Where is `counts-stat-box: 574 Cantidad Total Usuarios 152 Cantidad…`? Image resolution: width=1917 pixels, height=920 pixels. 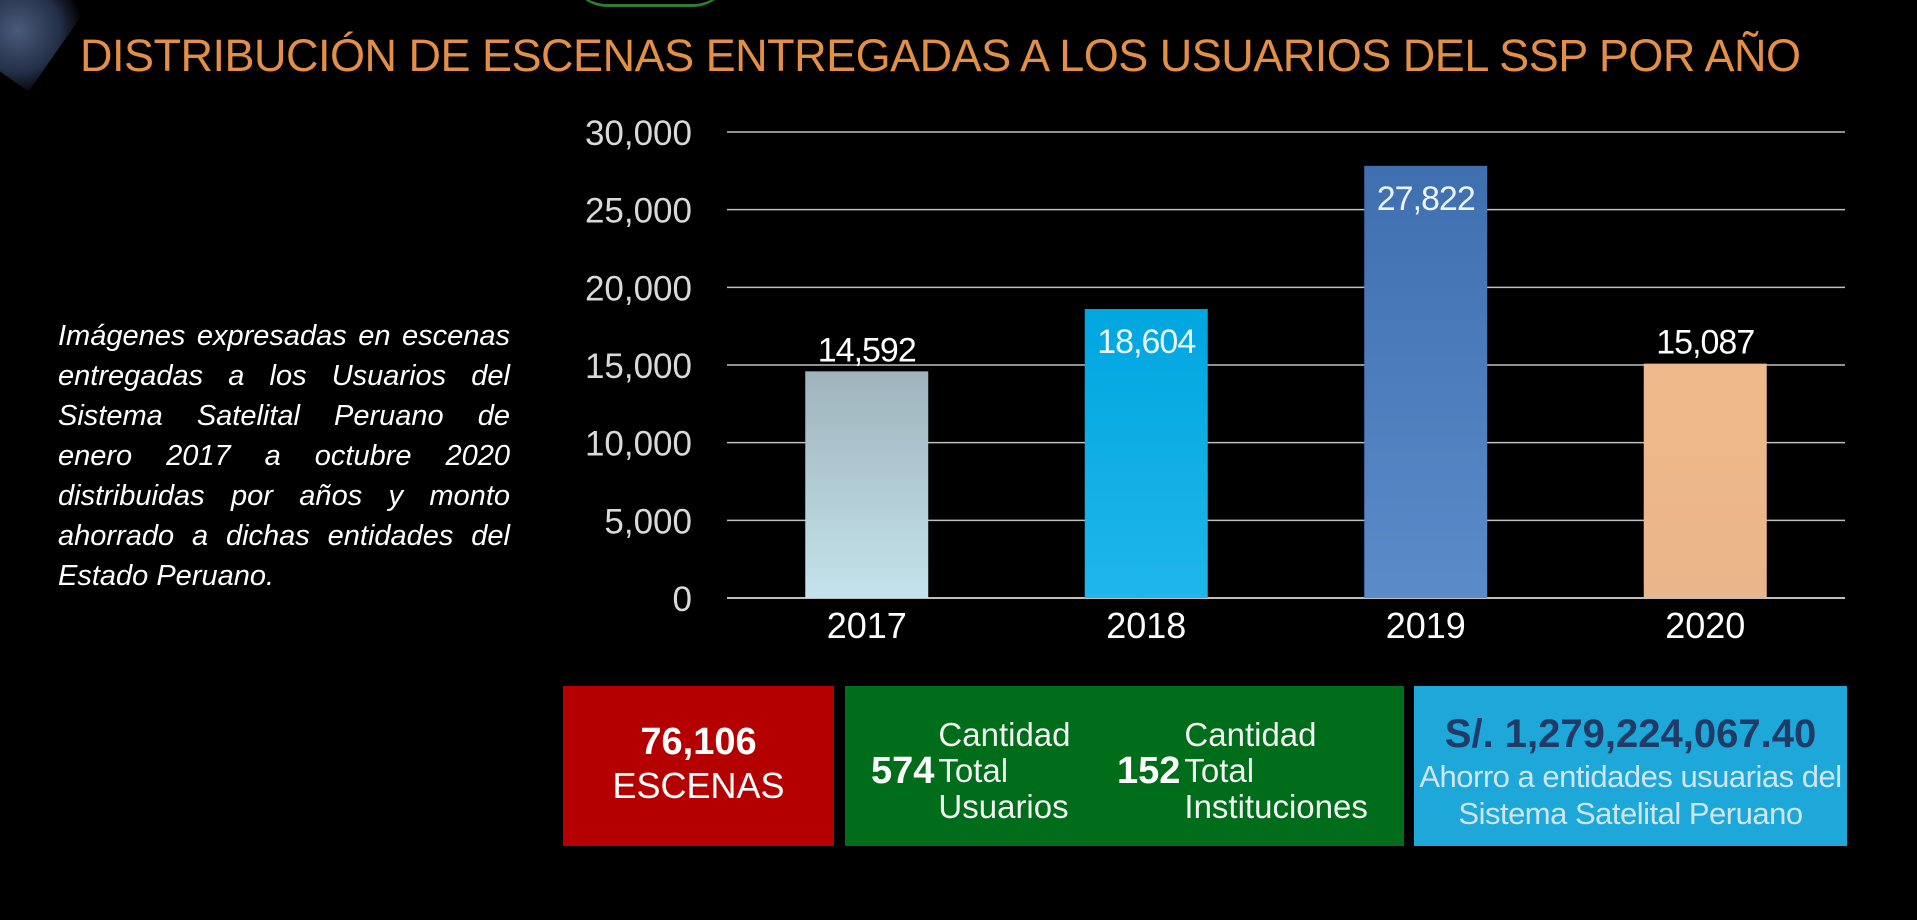
counts-stat-box: 574 Cantidad Total Usuarios 152 Cantidad… is located at coordinates (1124, 766).